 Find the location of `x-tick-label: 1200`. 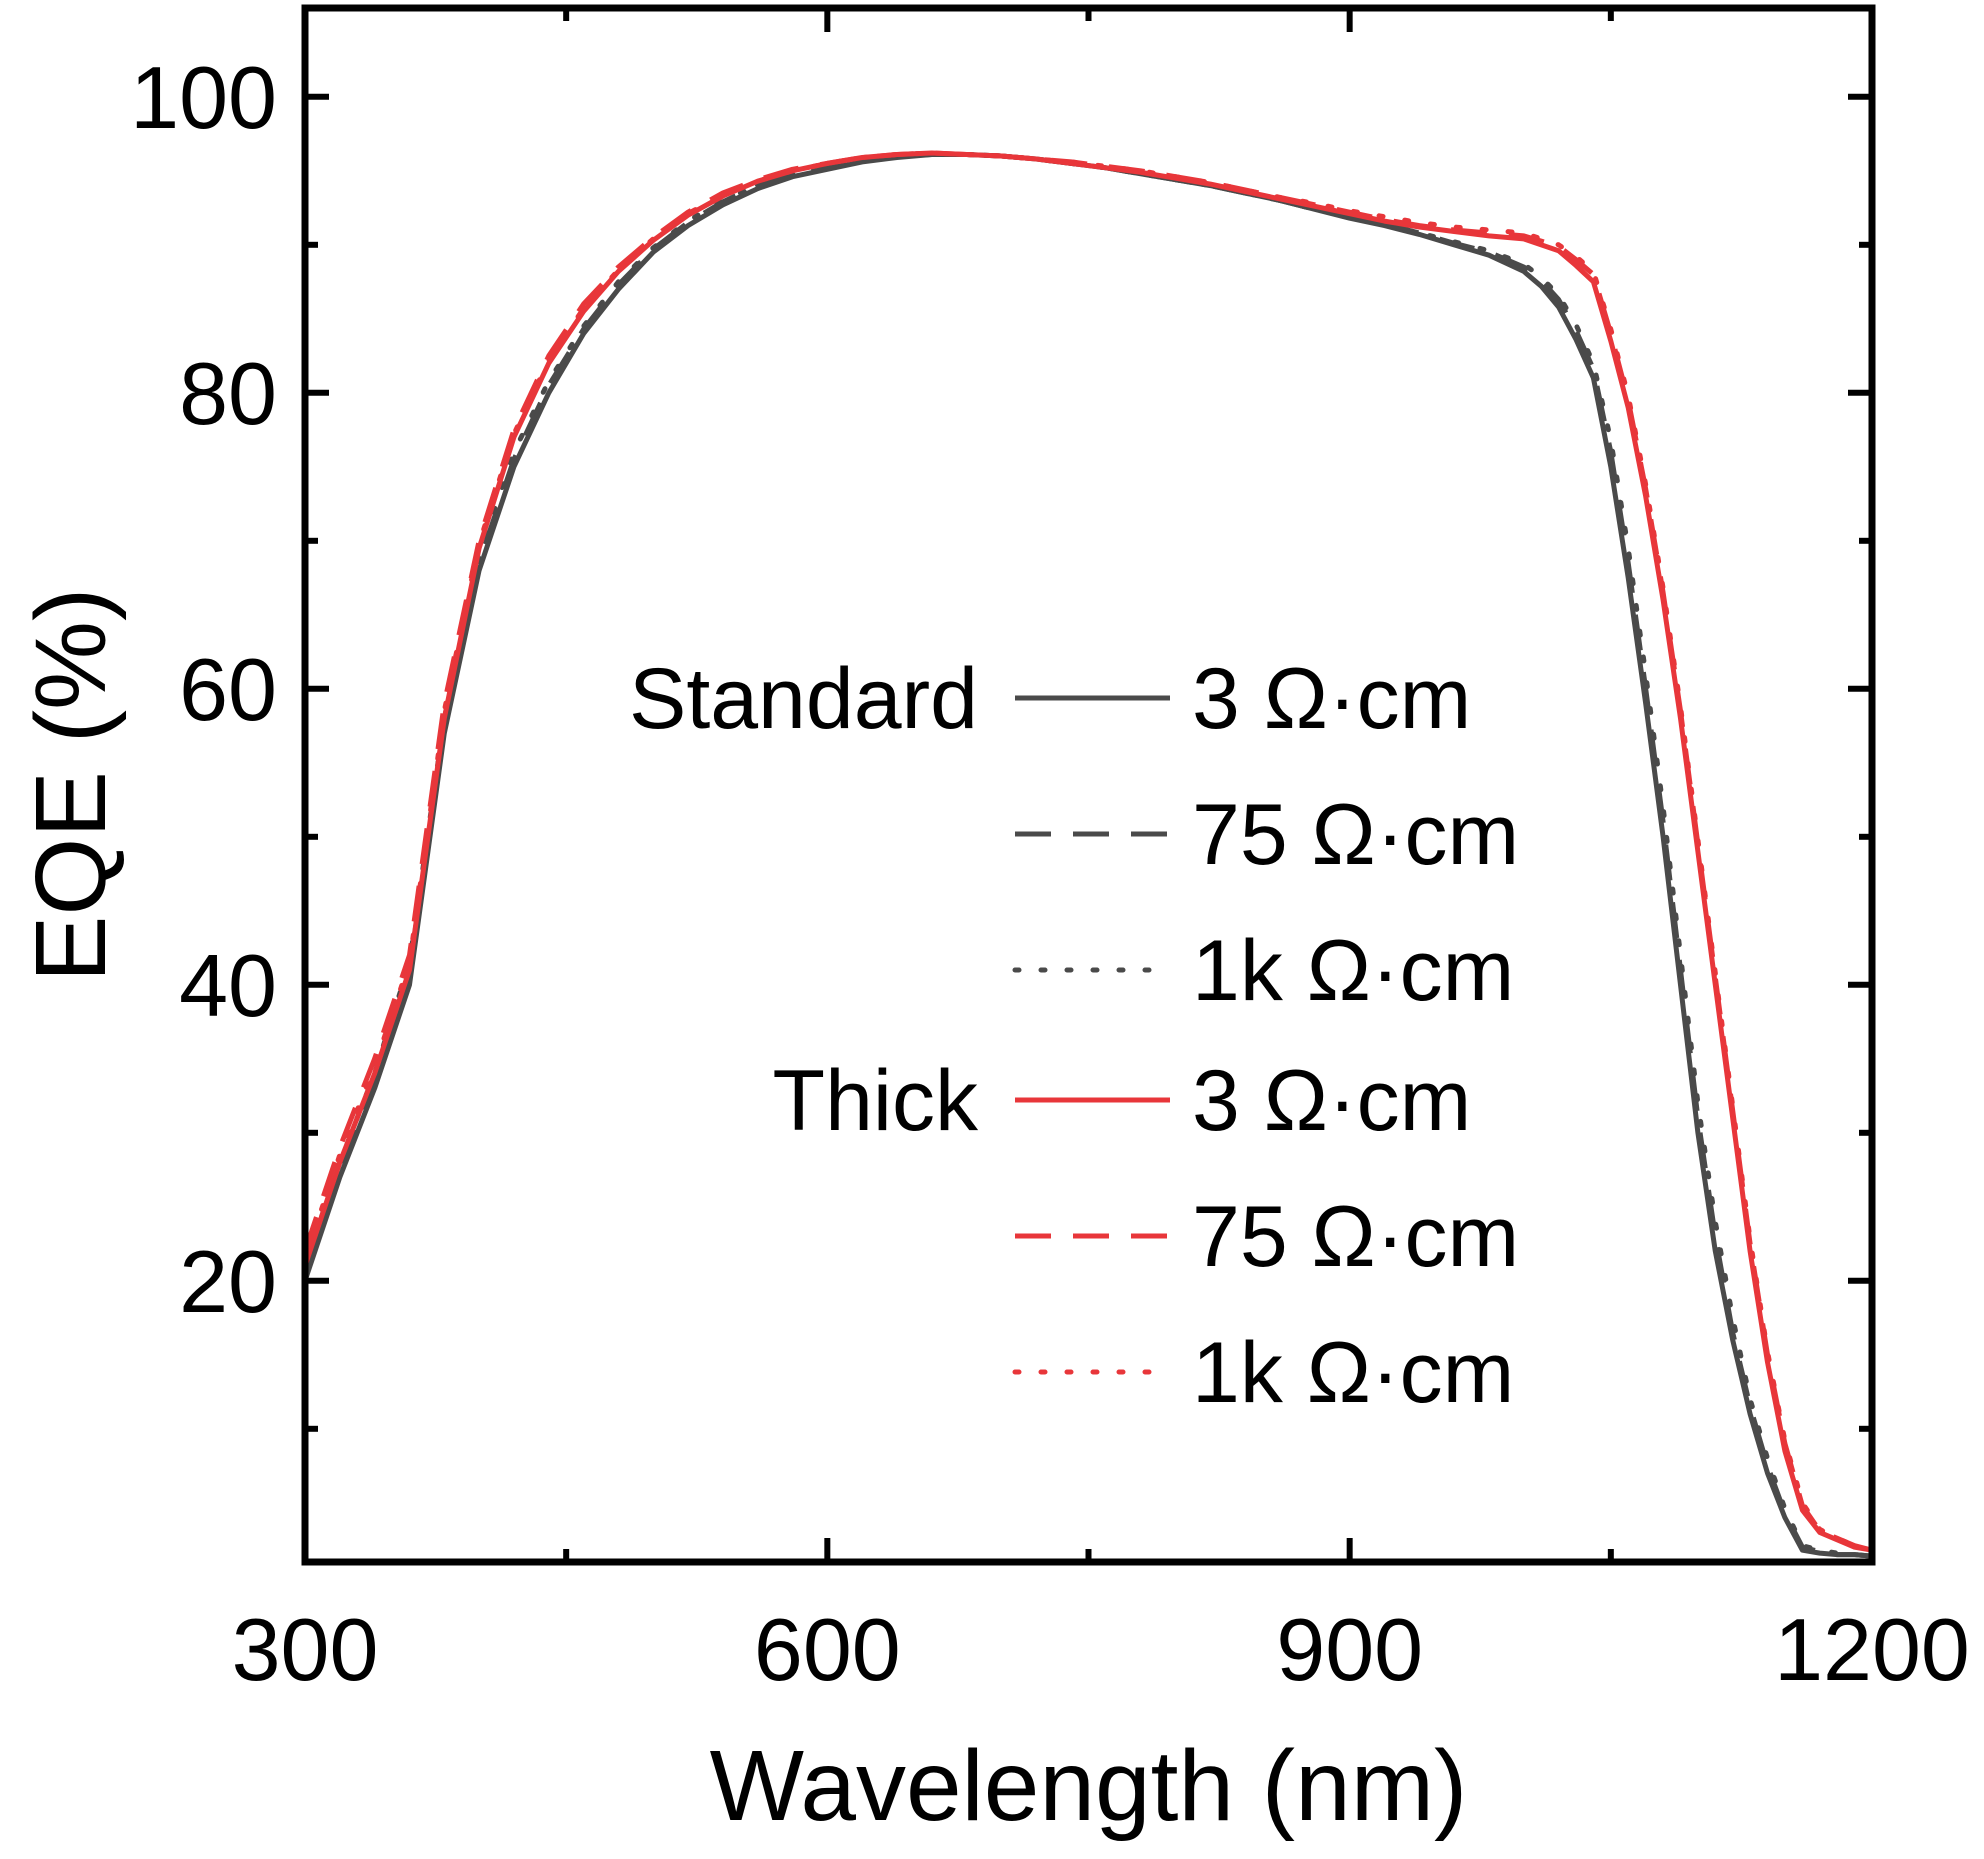

x-tick-label: 1200 is located at coordinates (1872, 1649).